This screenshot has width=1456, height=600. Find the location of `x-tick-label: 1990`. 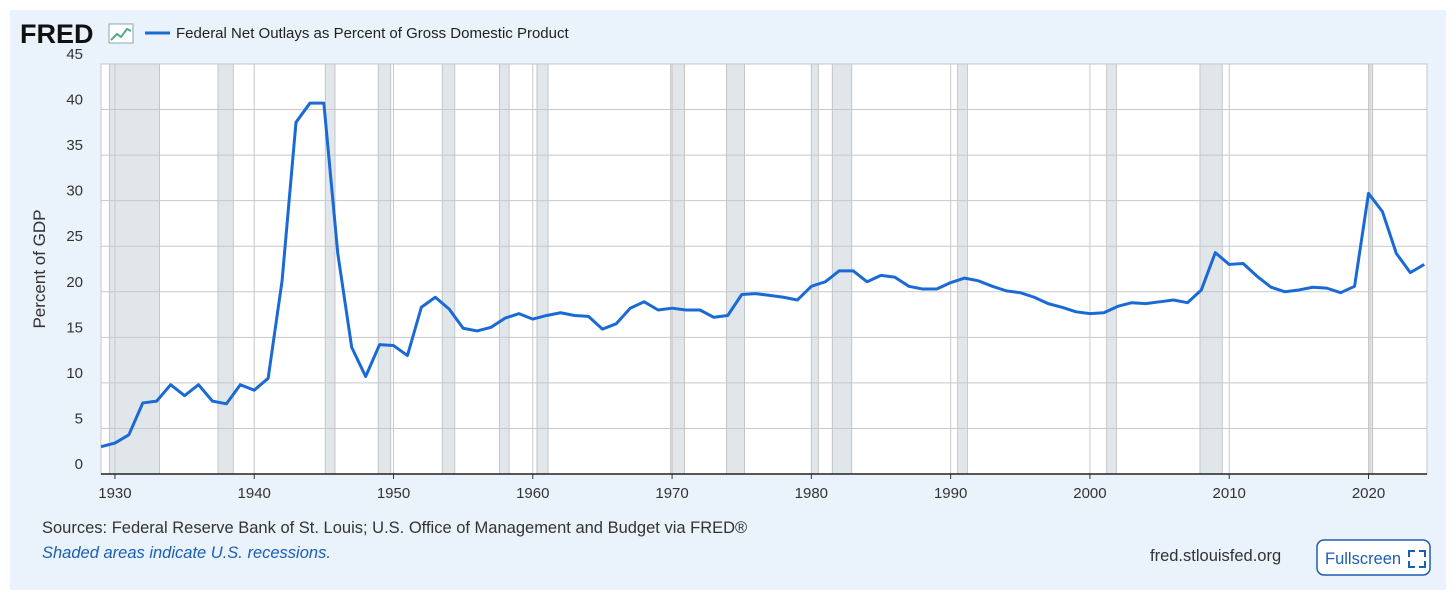

x-tick-label: 1990 is located at coordinates (950, 493).